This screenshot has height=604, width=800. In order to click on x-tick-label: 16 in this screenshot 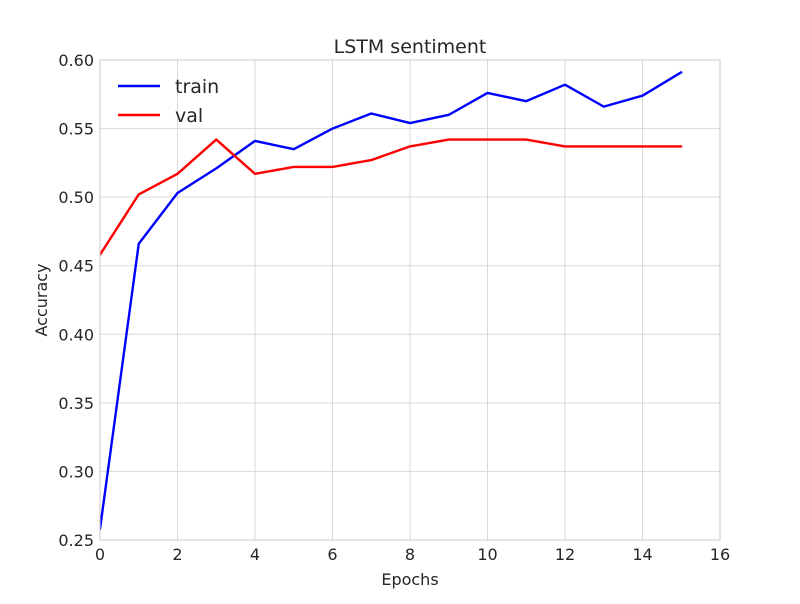, I will do `click(720, 554)`.